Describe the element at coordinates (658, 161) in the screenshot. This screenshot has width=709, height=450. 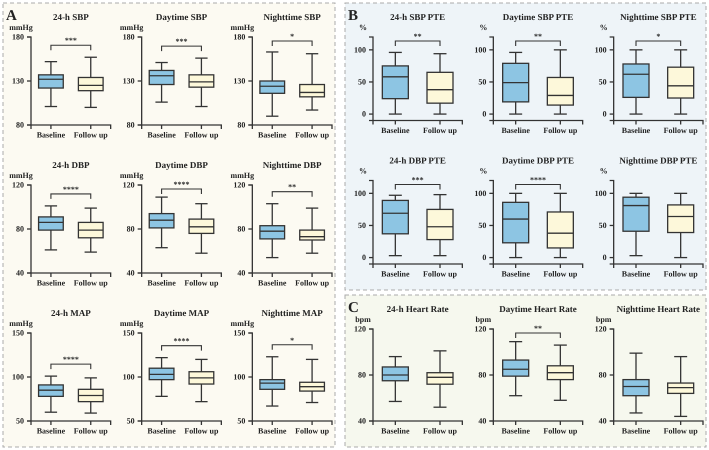
I see `chart-title: Nighttime DBP PTE` at that location.